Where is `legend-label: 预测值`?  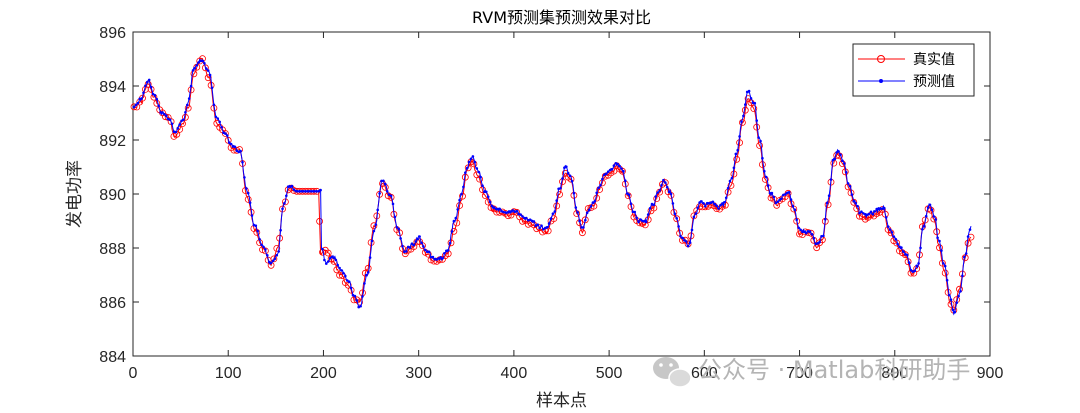
legend-label: 预测值 is located at coordinates (934, 82).